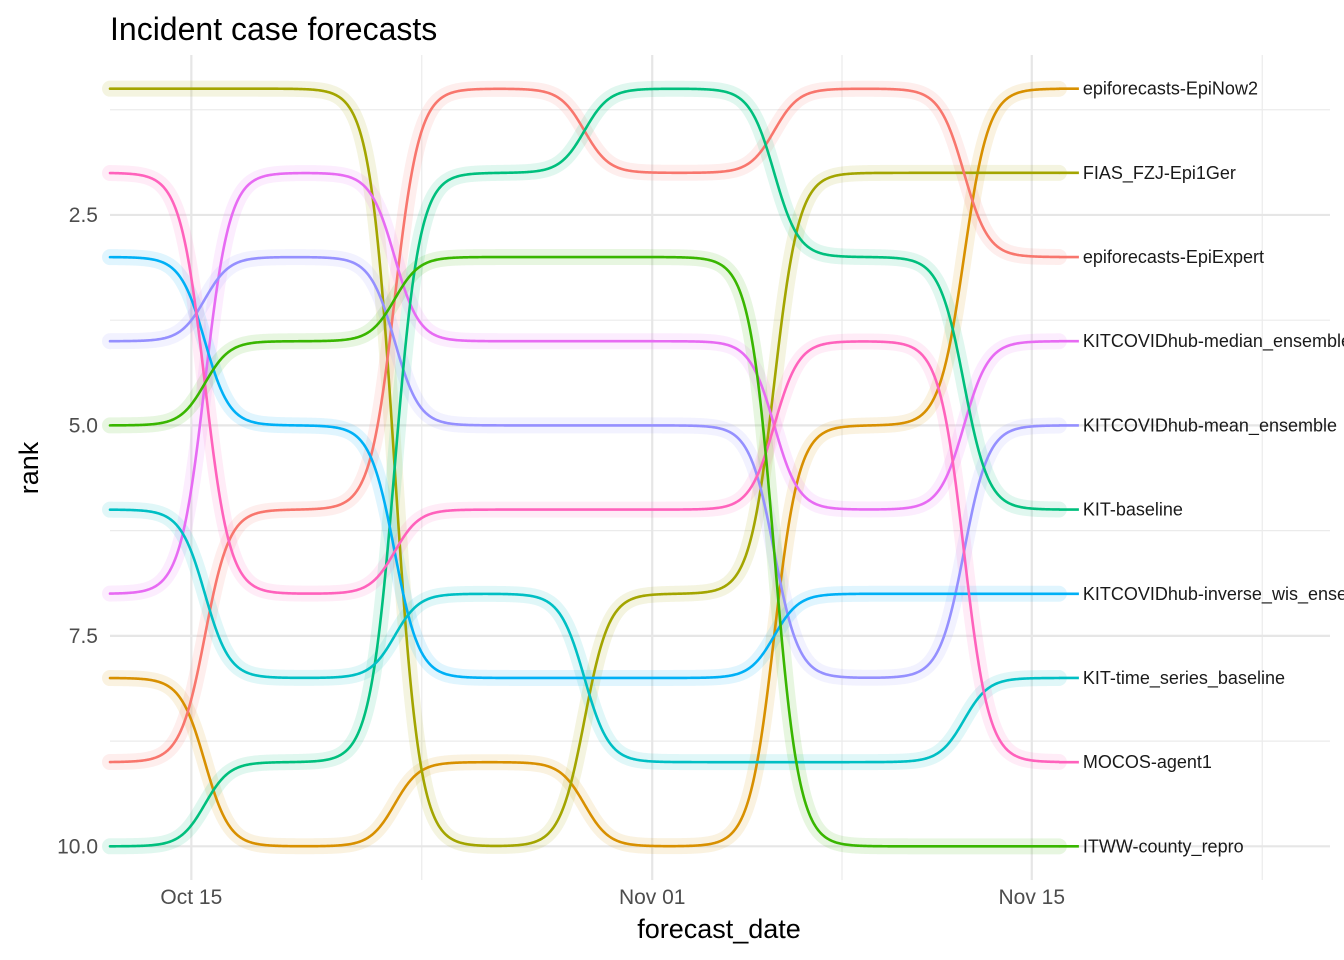 Image resolution: width=1344 pixels, height=960 pixels. What do you see at coordinates (1032, 897) in the screenshot?
I see `x-tick-label: Nov 15` at bounding box center [1032, 897].